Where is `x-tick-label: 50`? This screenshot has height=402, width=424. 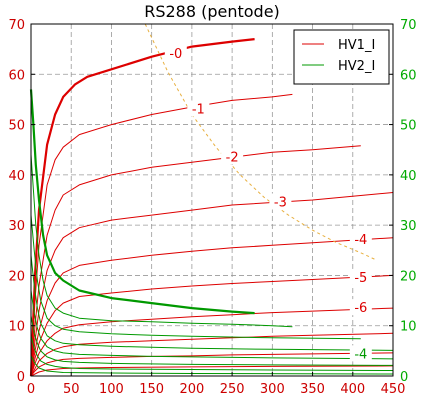
x-tick-label: 50 is located at coordinates (71, 389).